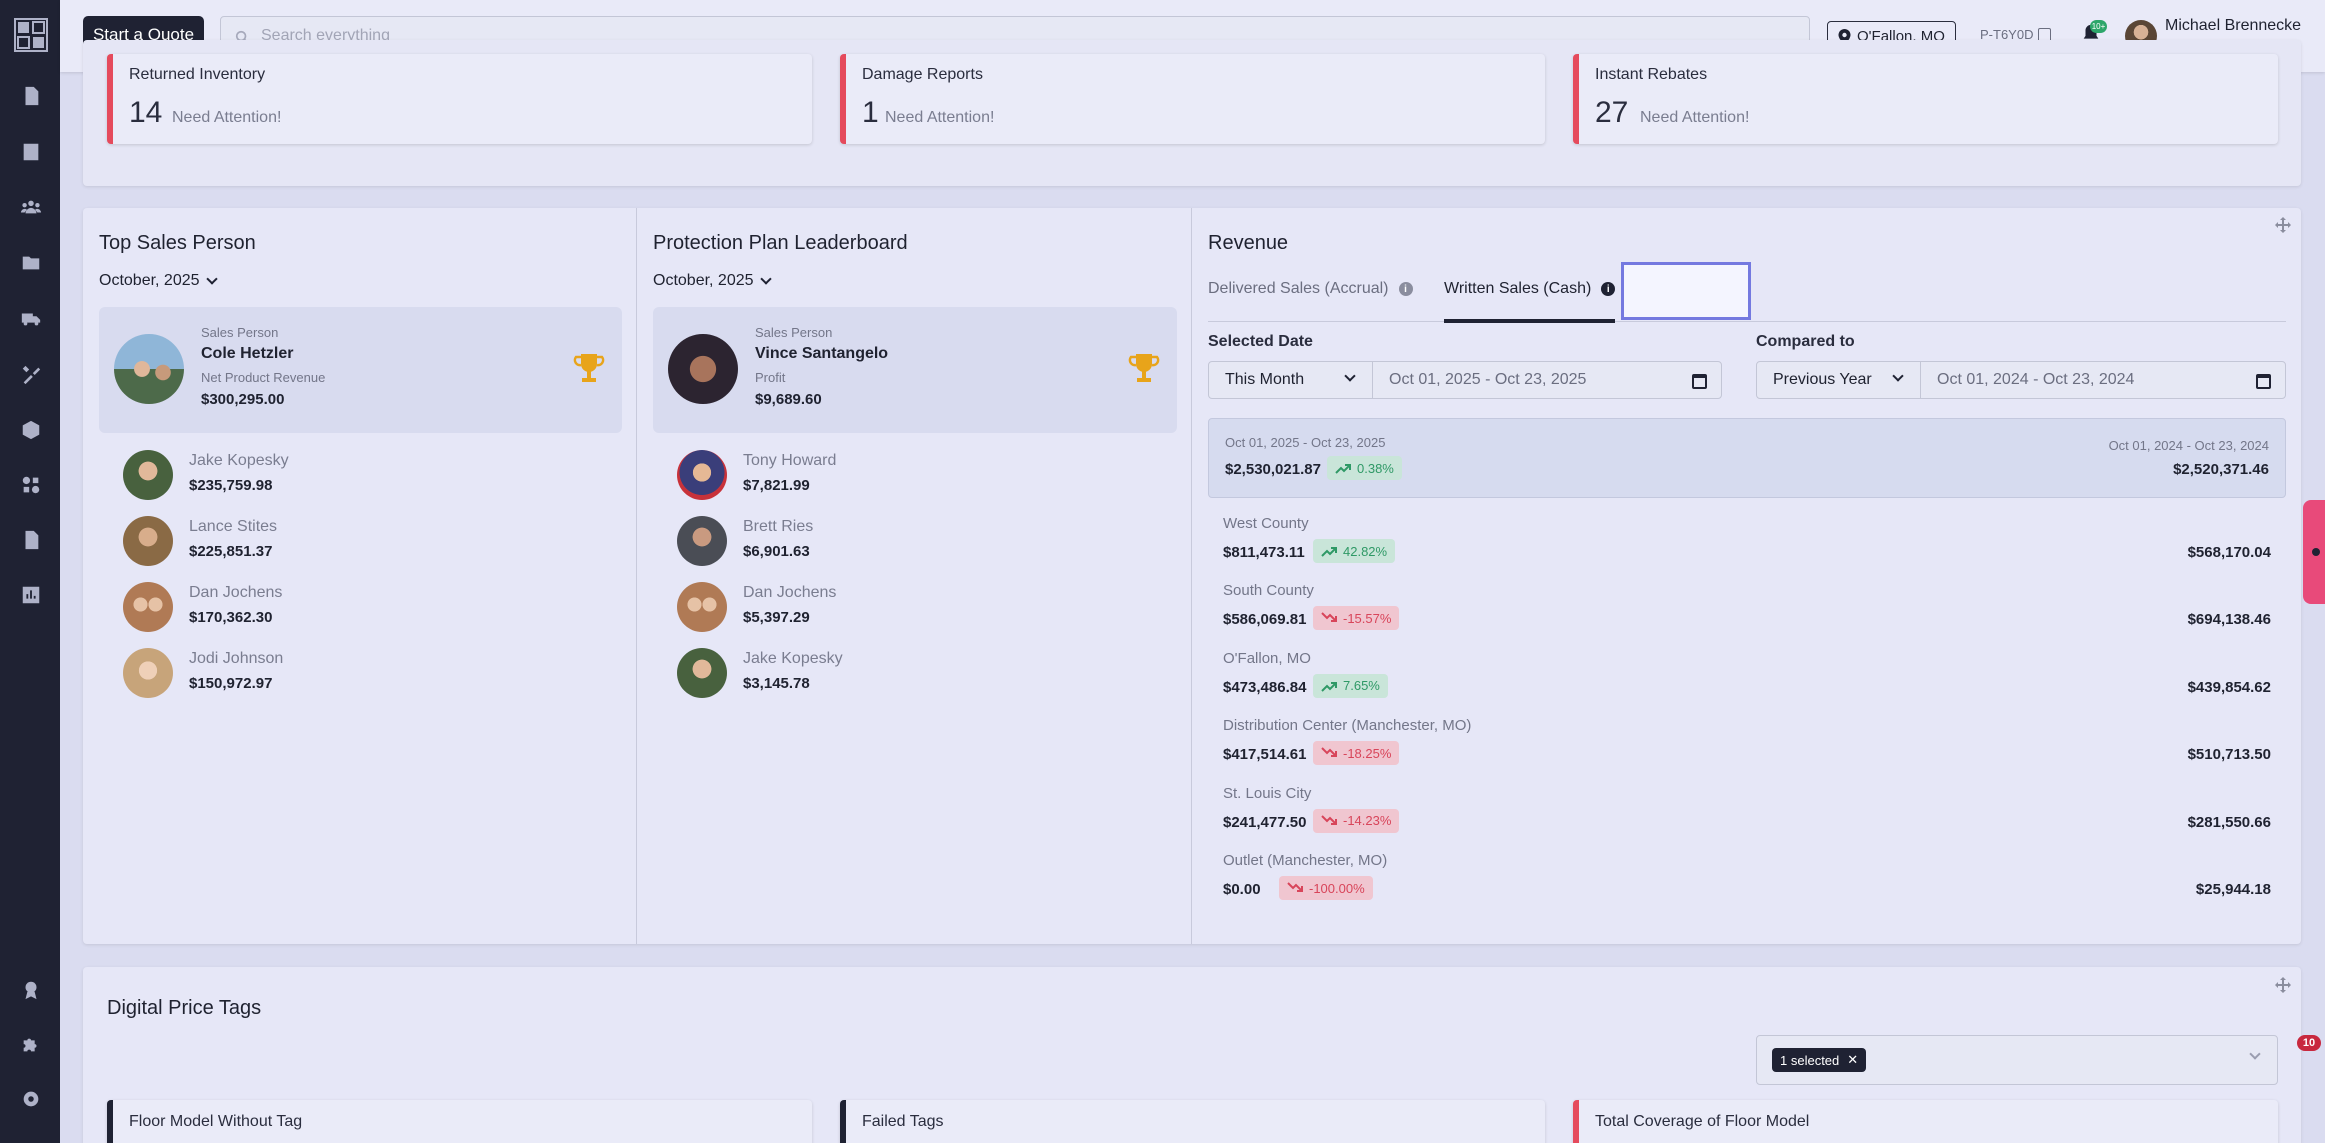  I want to click on tab-delivered-sales: Delivered Sales (Accrual) i, so click(1310, 289).